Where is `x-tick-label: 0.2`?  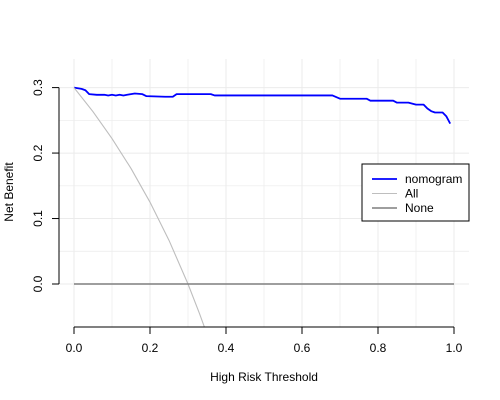 x-tick-label: 0.2 is located at coordinates (150, 348).